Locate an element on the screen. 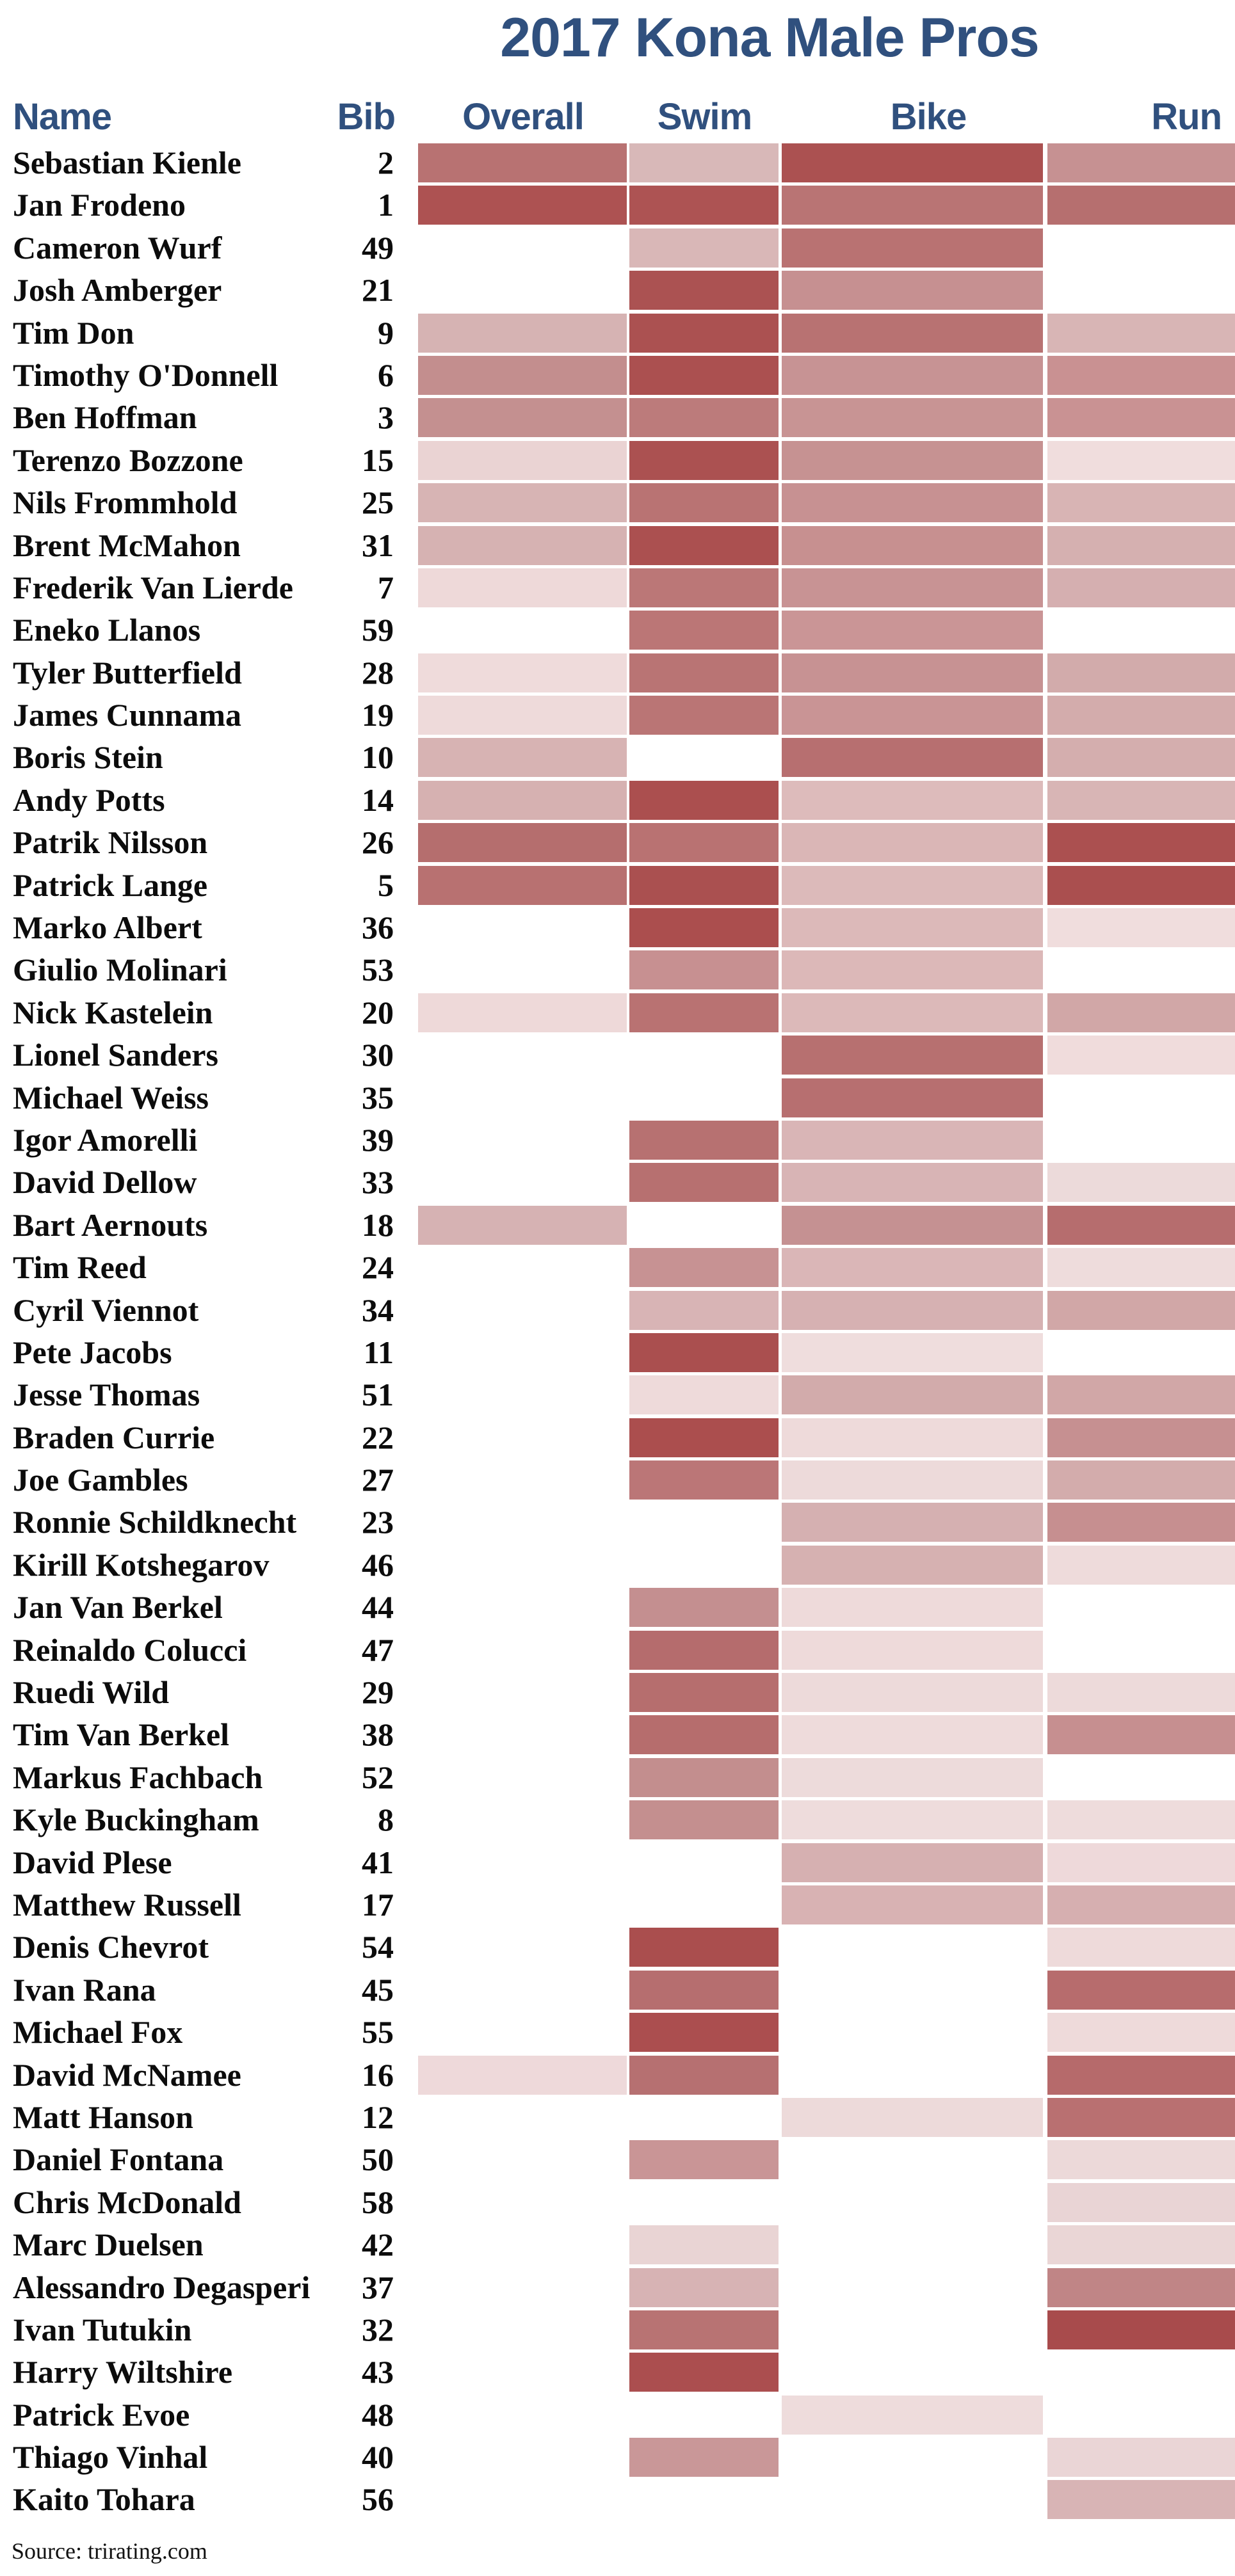 This screenshot has height=2576, width=1235. athlete-name: Ben Hoffman is located at coordinates (105, 417).